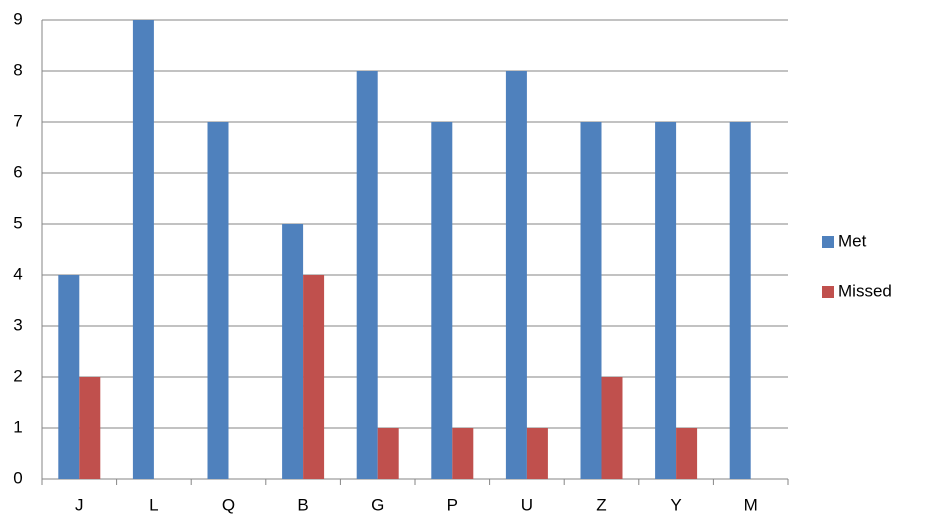  What do you see at coordinates (527, 504) in the screenshot?
I see `x-tick-label: U` at bounding box center [527, 504].